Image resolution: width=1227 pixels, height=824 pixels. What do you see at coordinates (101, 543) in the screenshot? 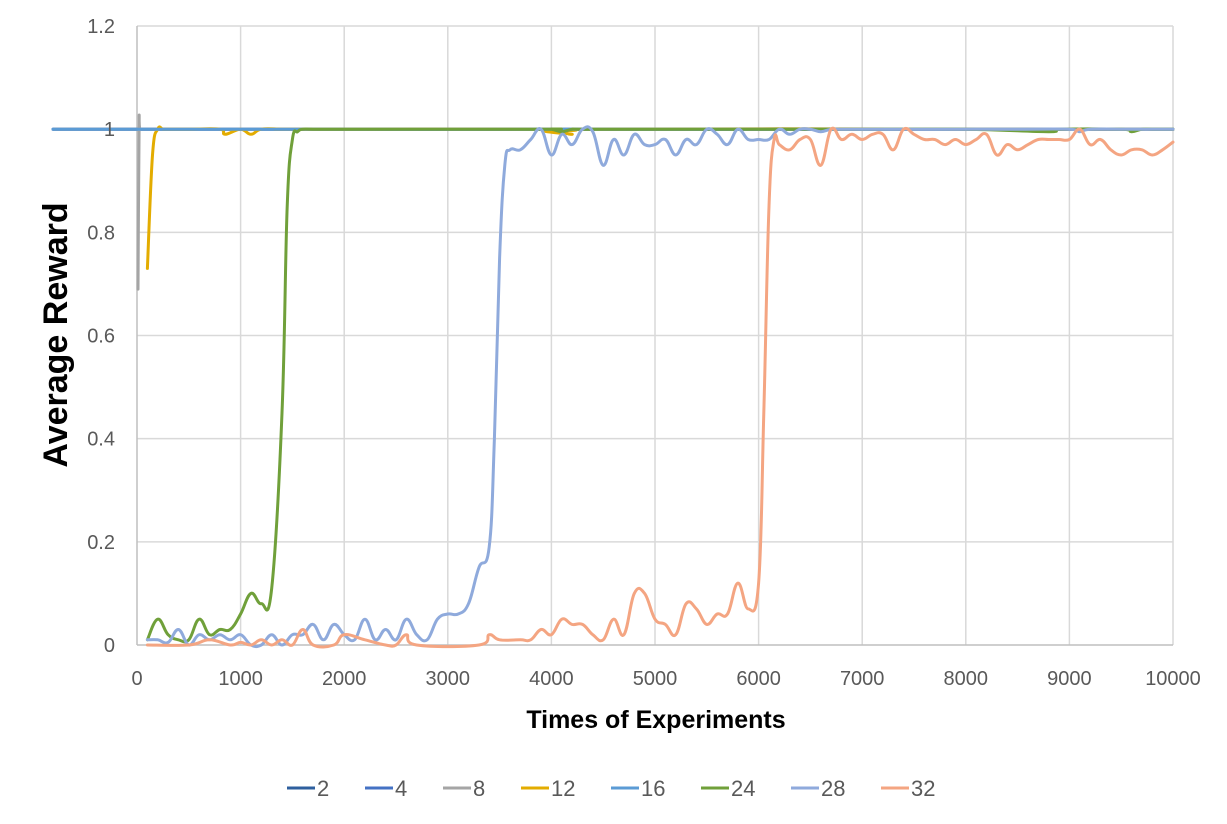
I see `y-tick-label: 0.2` at bounding box center [101, 543].